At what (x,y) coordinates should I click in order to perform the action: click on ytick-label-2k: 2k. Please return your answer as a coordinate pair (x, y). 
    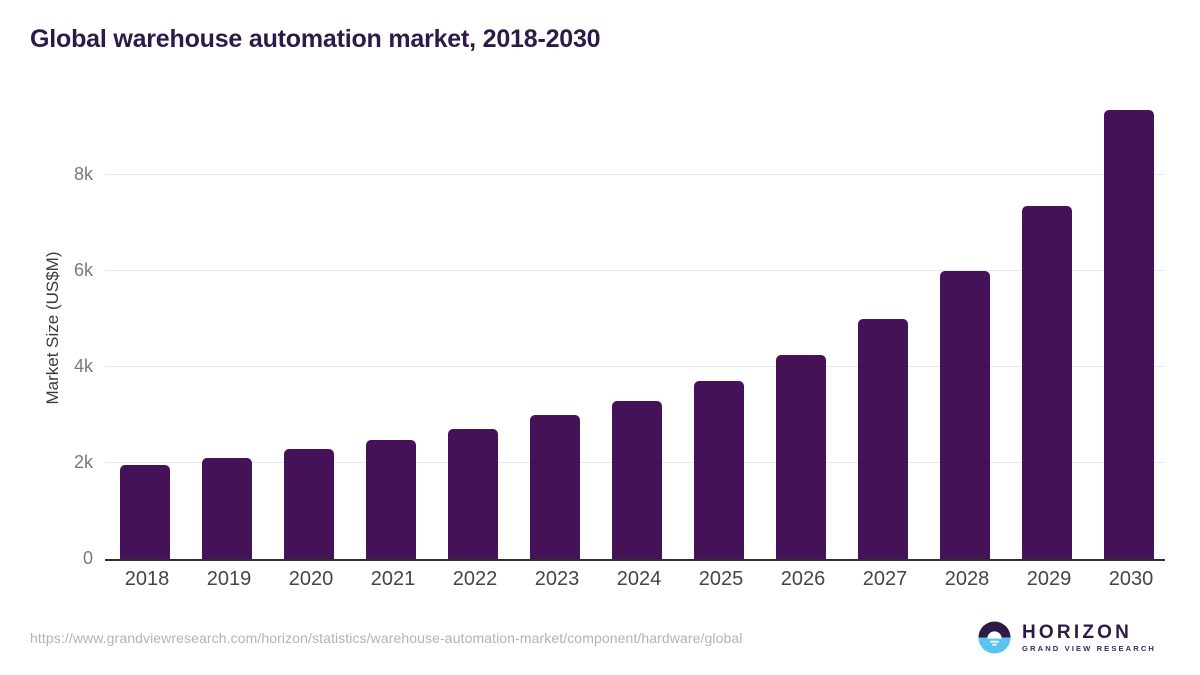
    Looking at the image, I should click on (83, 461).